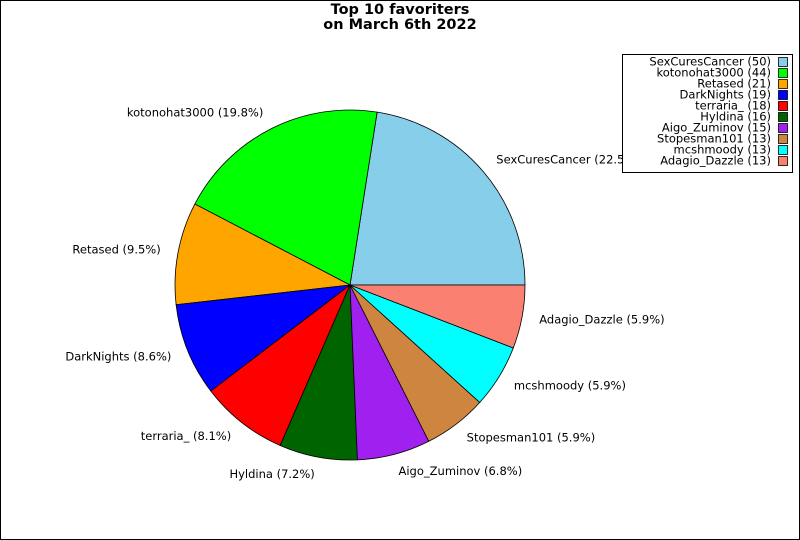  What do you see at coordinates (271, 474) in the screenshot?
I see `slice-label: Hyldina (7.2%)` at bounding box center [271, 474].